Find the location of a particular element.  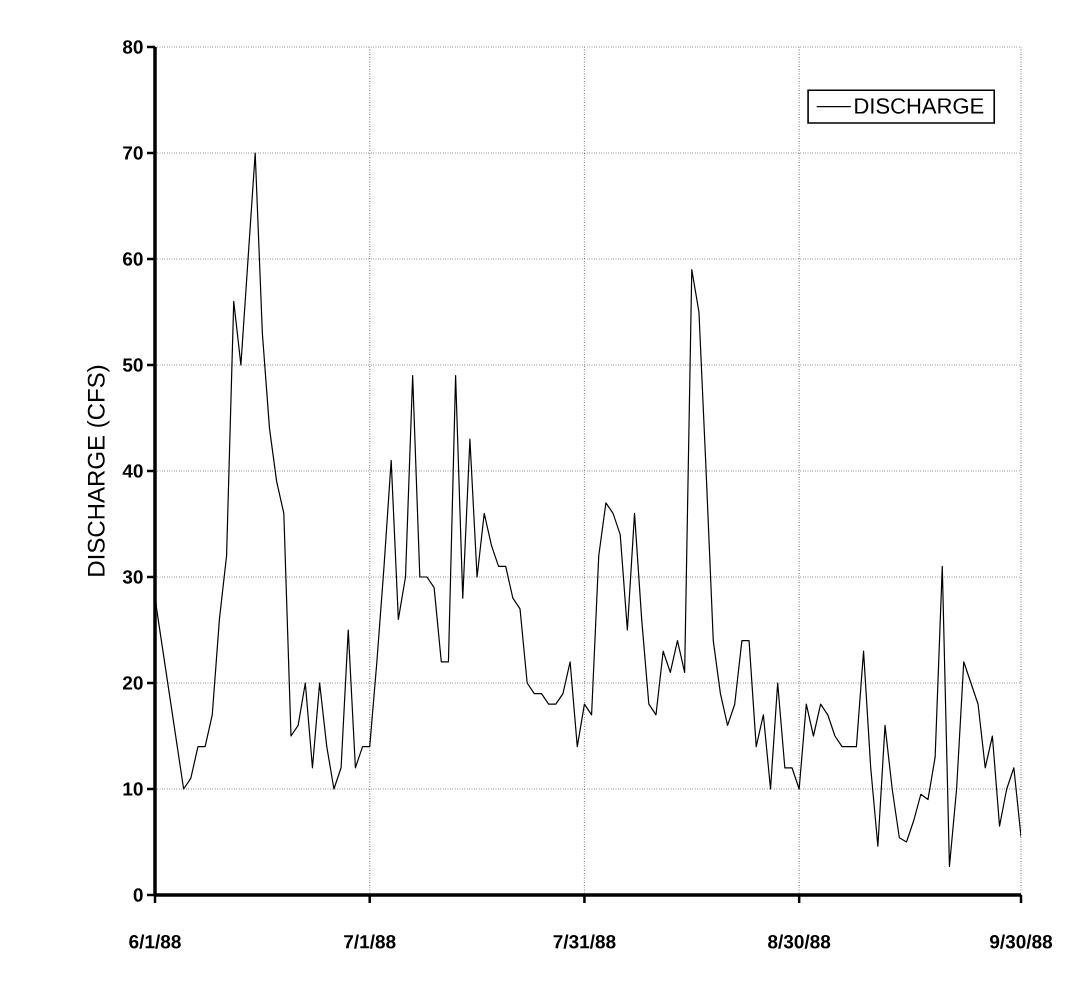

y-axis-title: DISCHARGE (CFS) is located at coordinates (98, 470).